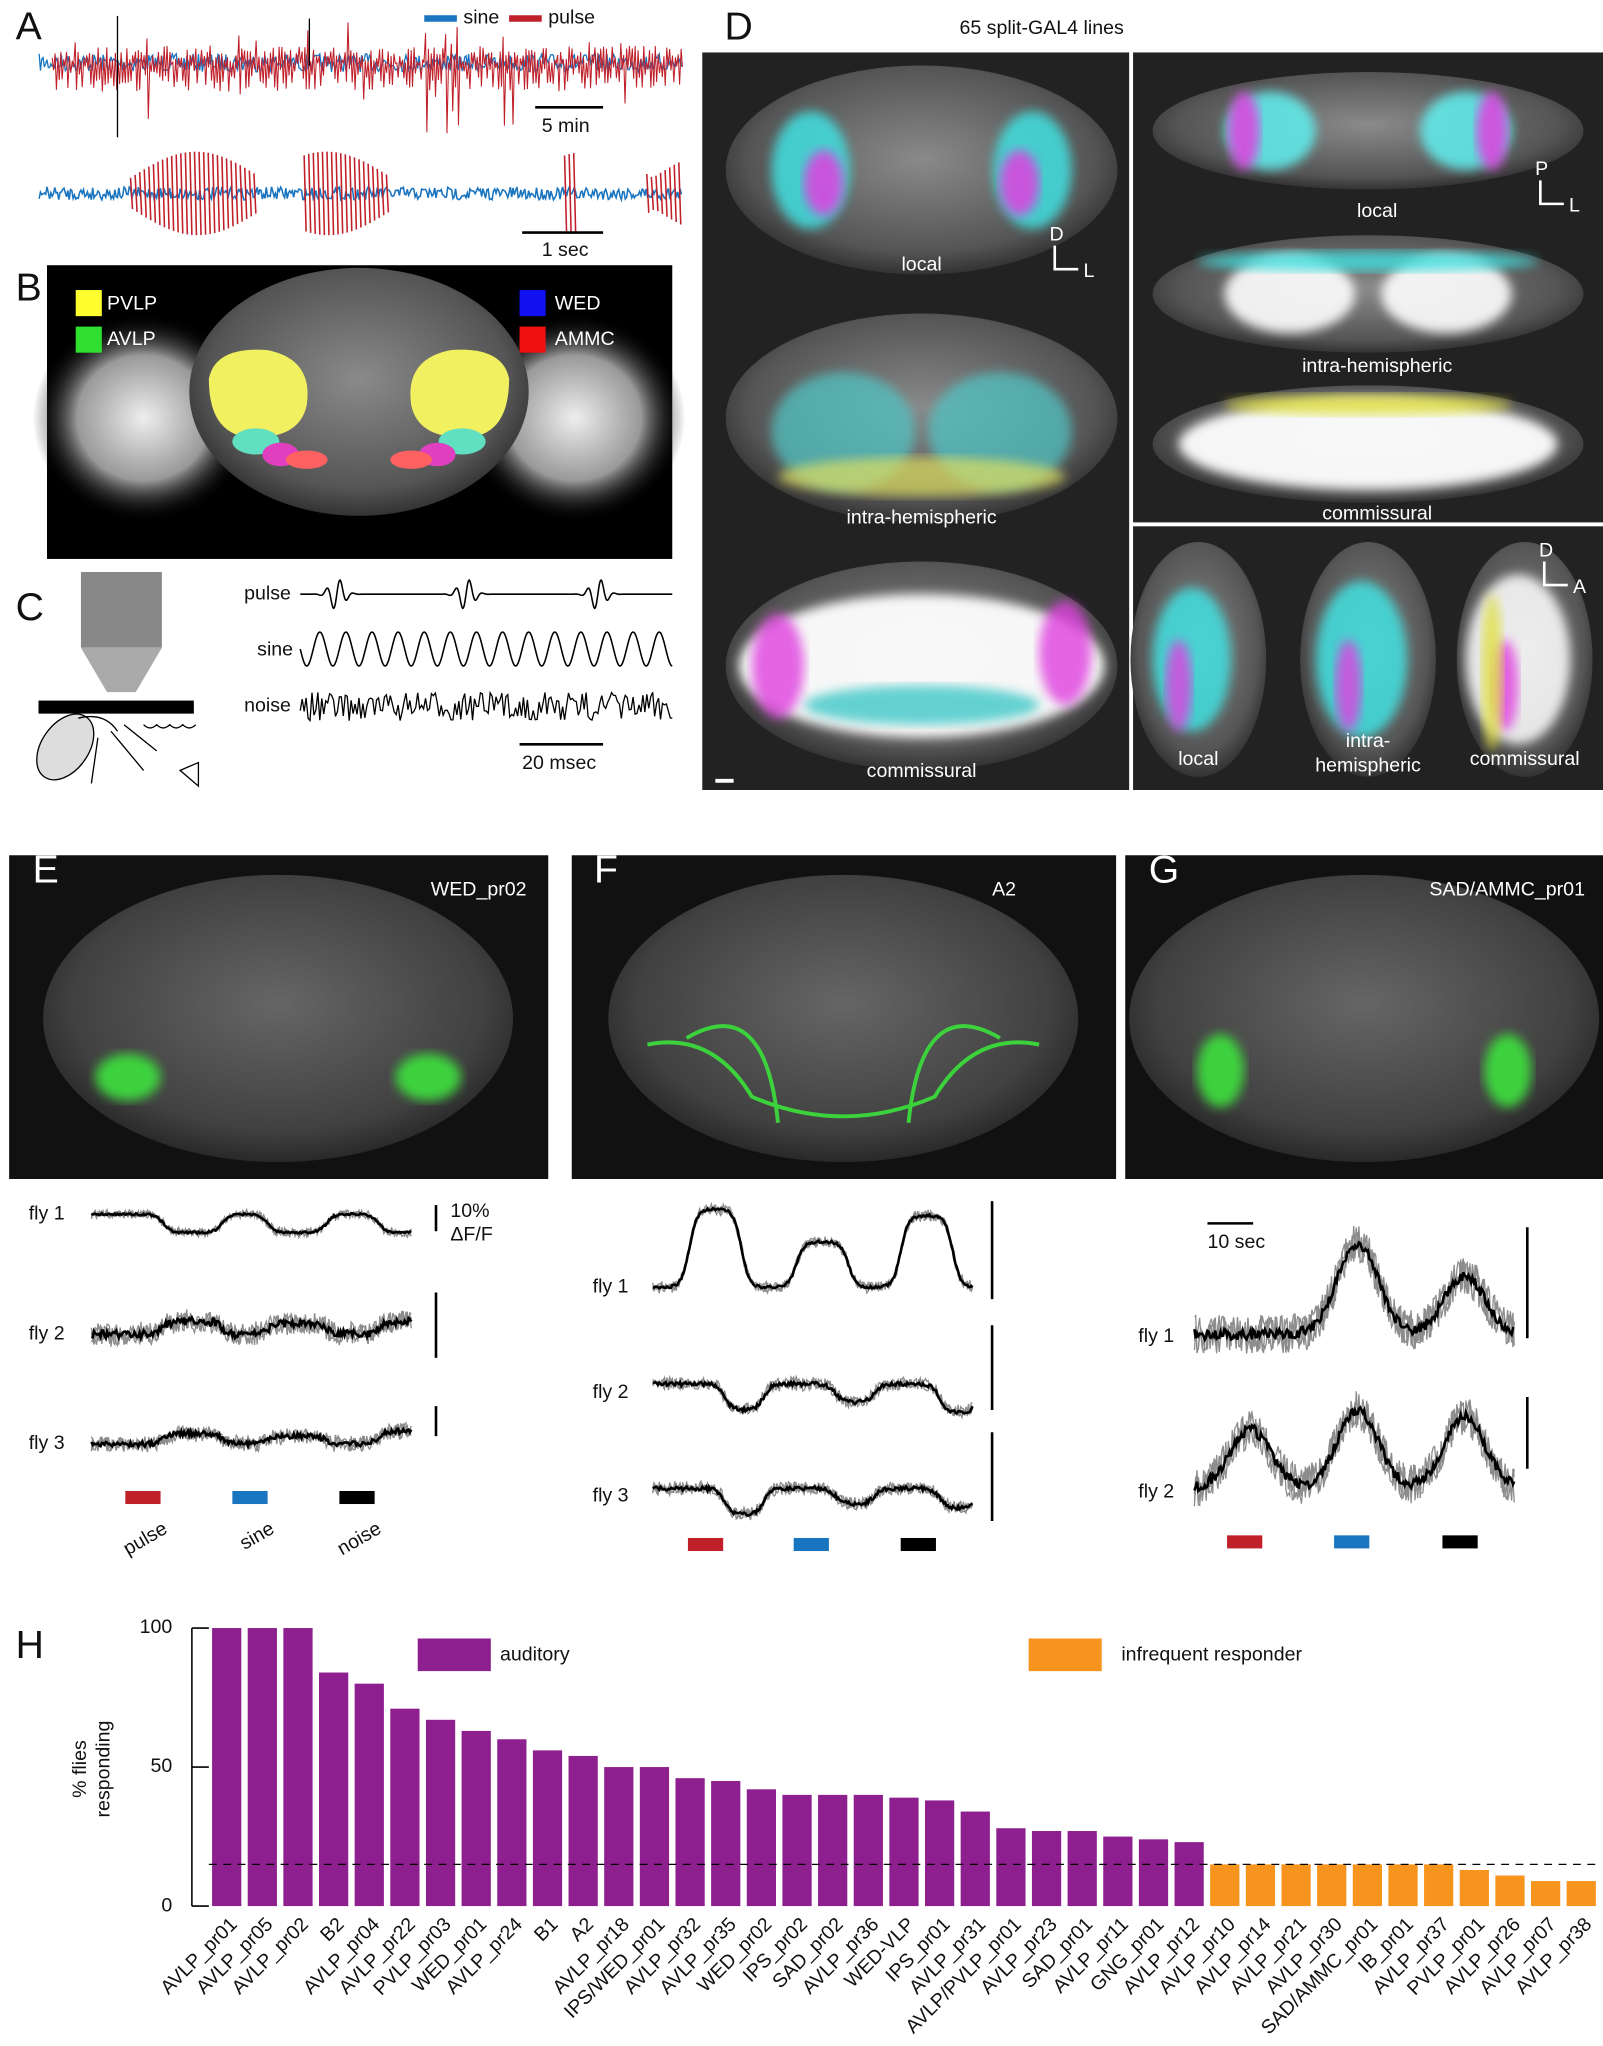 This screenshot has height=2046, width=1603. Describe the element at coordinates (29, 26) in the screenshot. I see `panel-label: A` at that location.